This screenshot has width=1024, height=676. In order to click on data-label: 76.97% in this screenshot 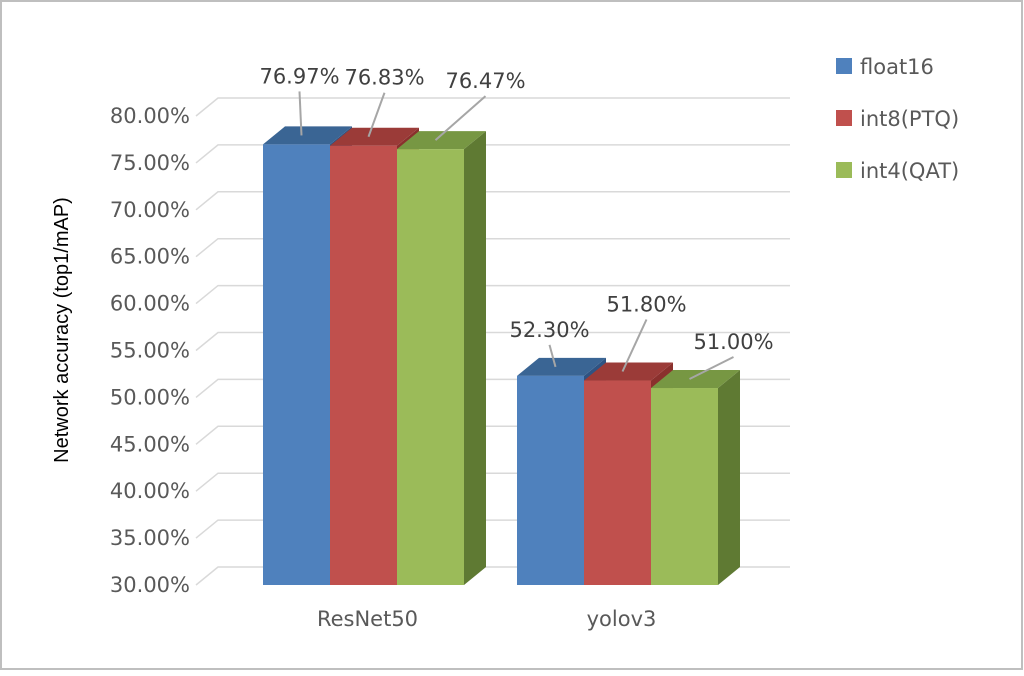, I will do `click(299, 76)`.